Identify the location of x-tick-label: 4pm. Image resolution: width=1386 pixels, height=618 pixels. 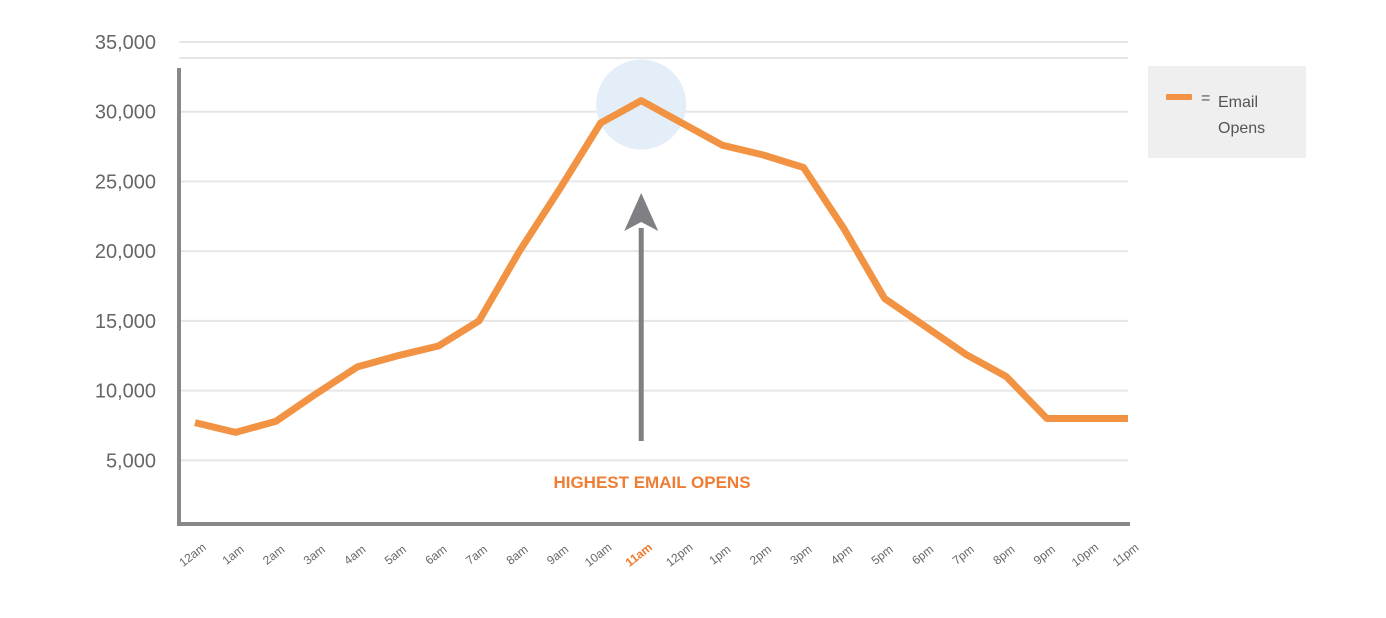
(841, 554).